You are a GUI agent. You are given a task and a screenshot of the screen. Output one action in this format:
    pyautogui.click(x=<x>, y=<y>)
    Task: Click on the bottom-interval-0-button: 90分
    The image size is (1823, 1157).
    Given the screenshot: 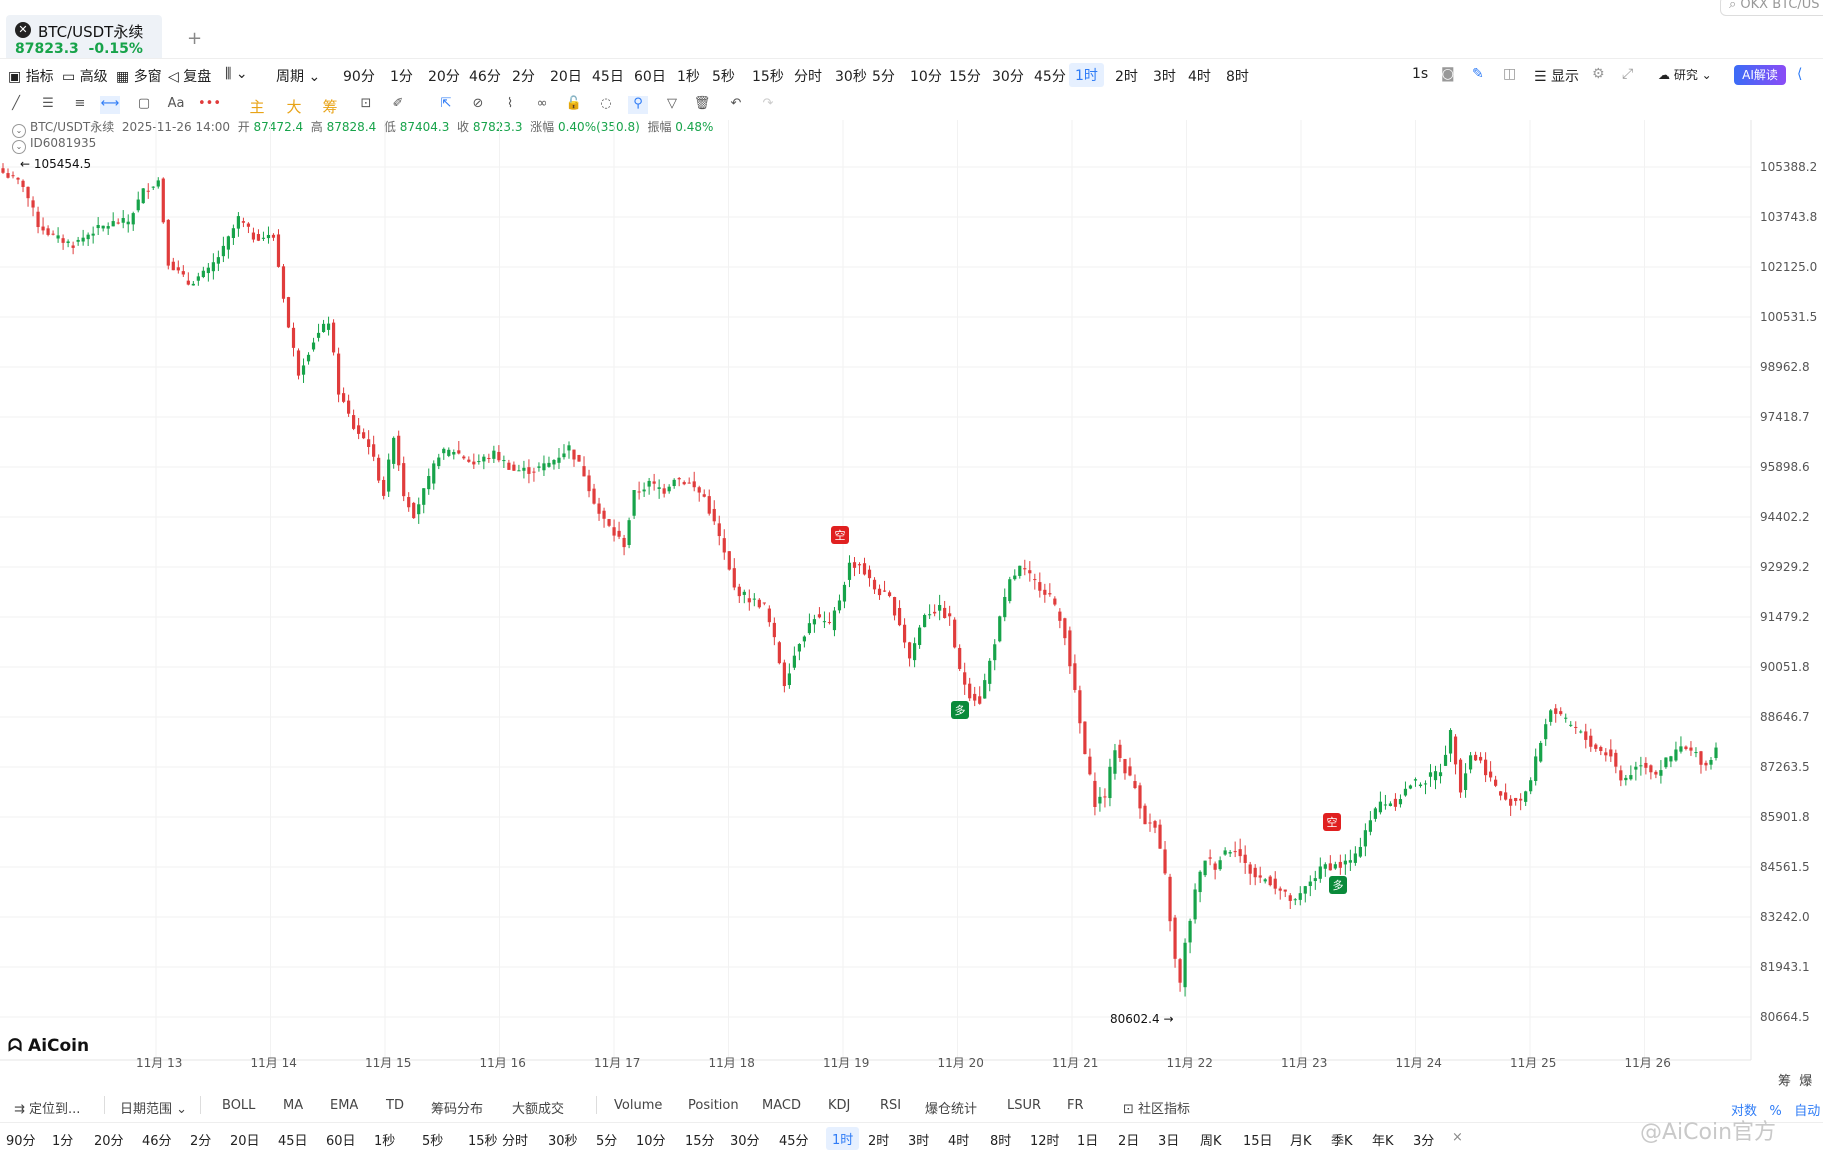 What is the action you would take?
    pyautogui.click(x=21, y=1141)
    